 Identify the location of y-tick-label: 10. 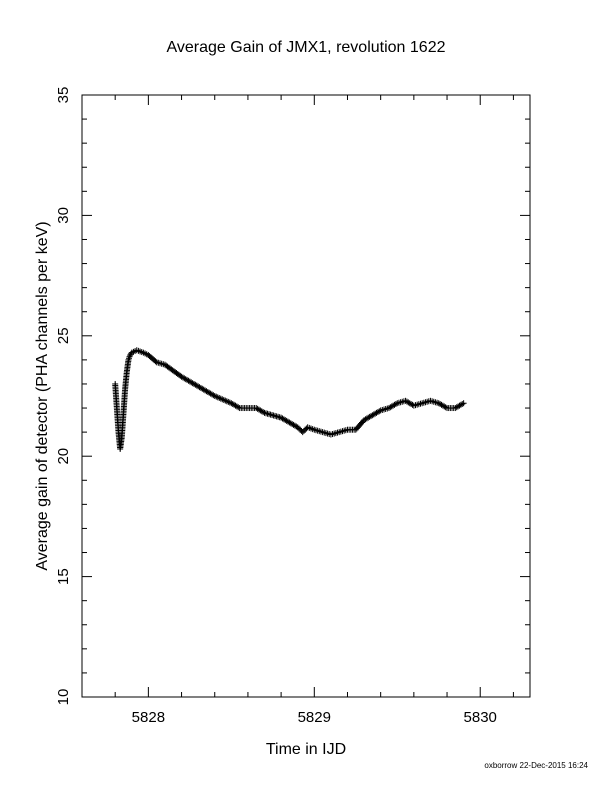
(63, 697).